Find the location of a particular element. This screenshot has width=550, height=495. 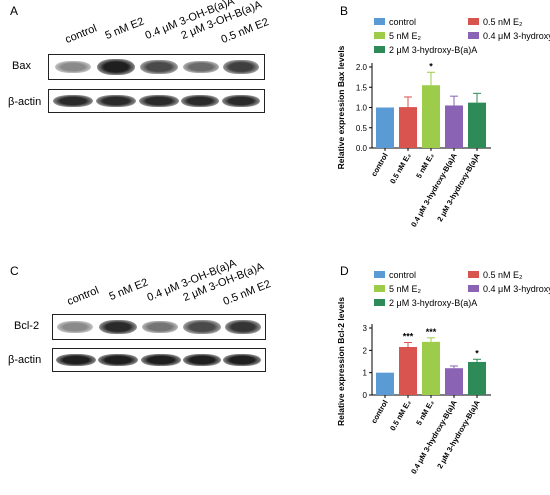

blot-row-label: Bcl-2 is located at coordinates (27, 326).